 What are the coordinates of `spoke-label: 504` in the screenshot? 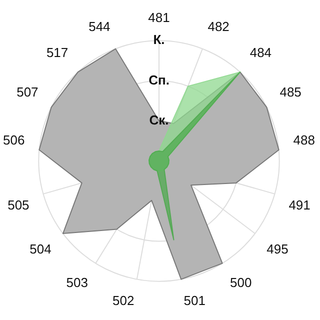 It's located at (41, 249).